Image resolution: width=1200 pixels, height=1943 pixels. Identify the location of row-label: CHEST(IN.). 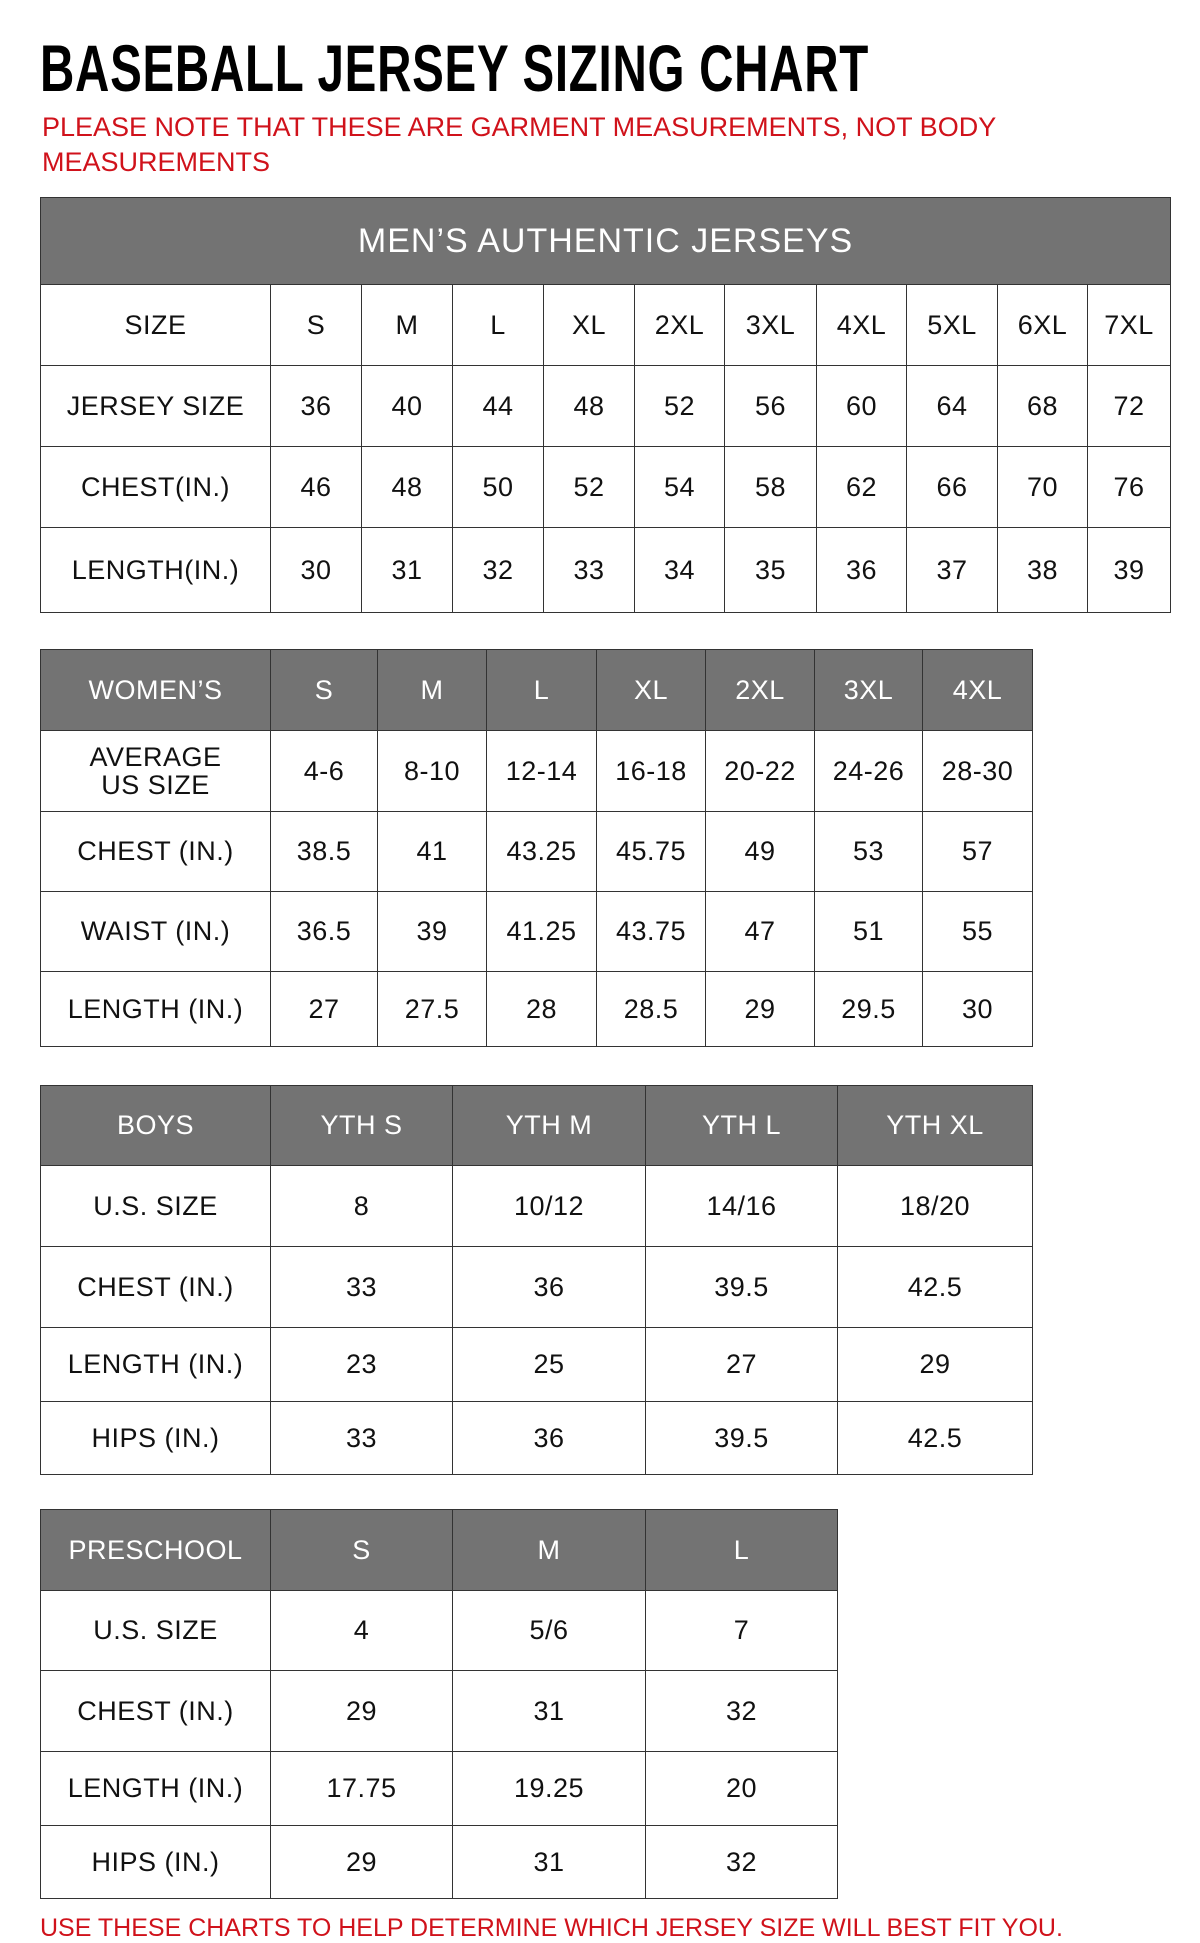
(155, 487).